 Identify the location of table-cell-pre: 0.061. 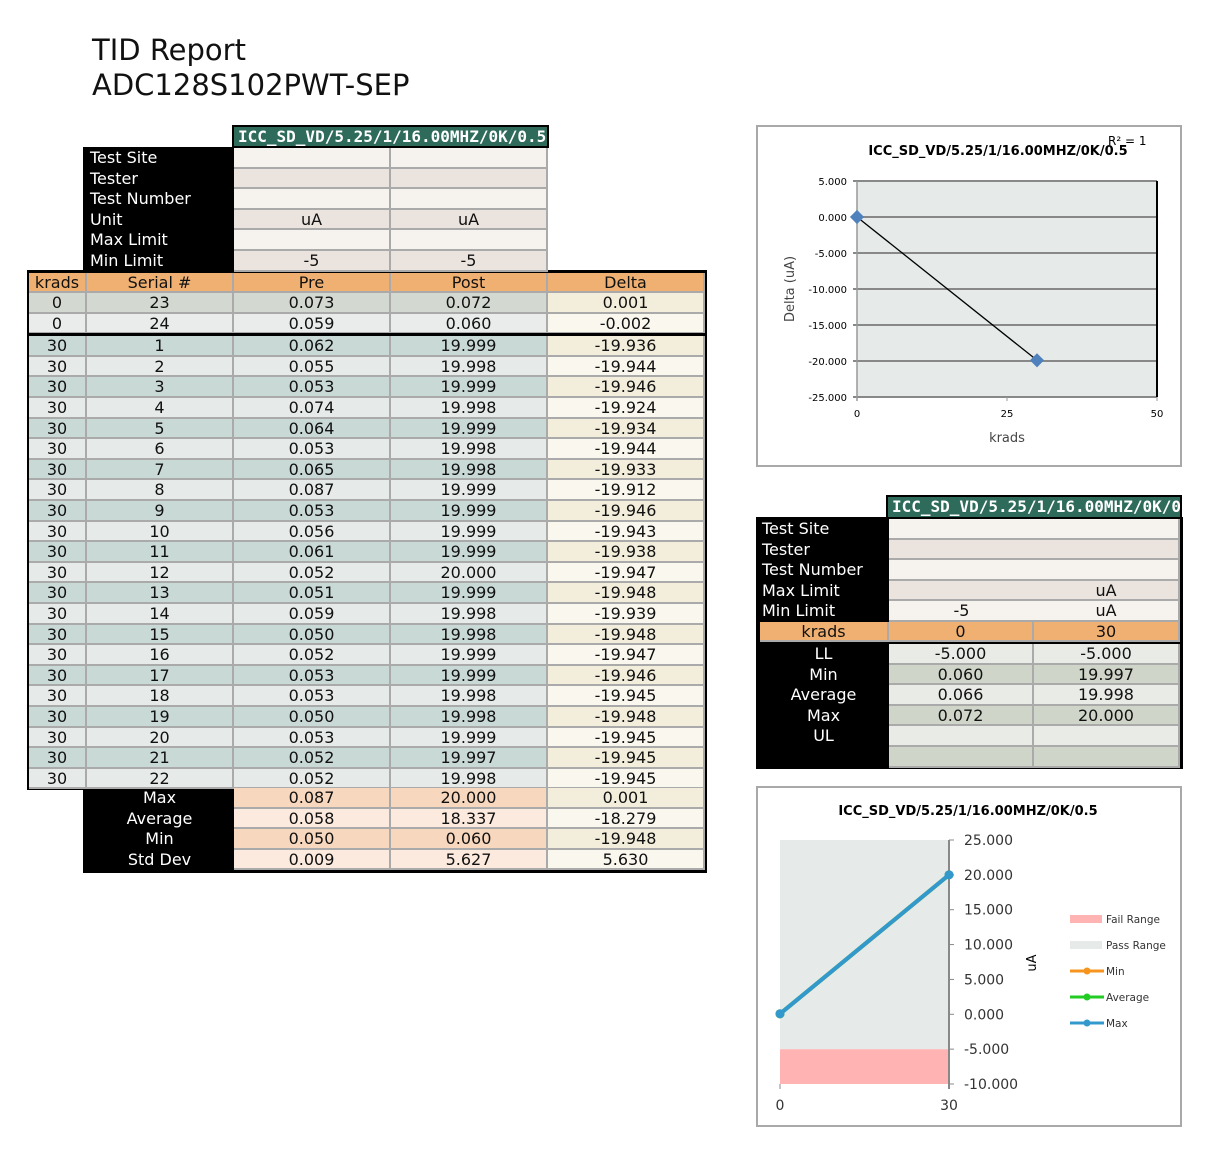
(312, 552).